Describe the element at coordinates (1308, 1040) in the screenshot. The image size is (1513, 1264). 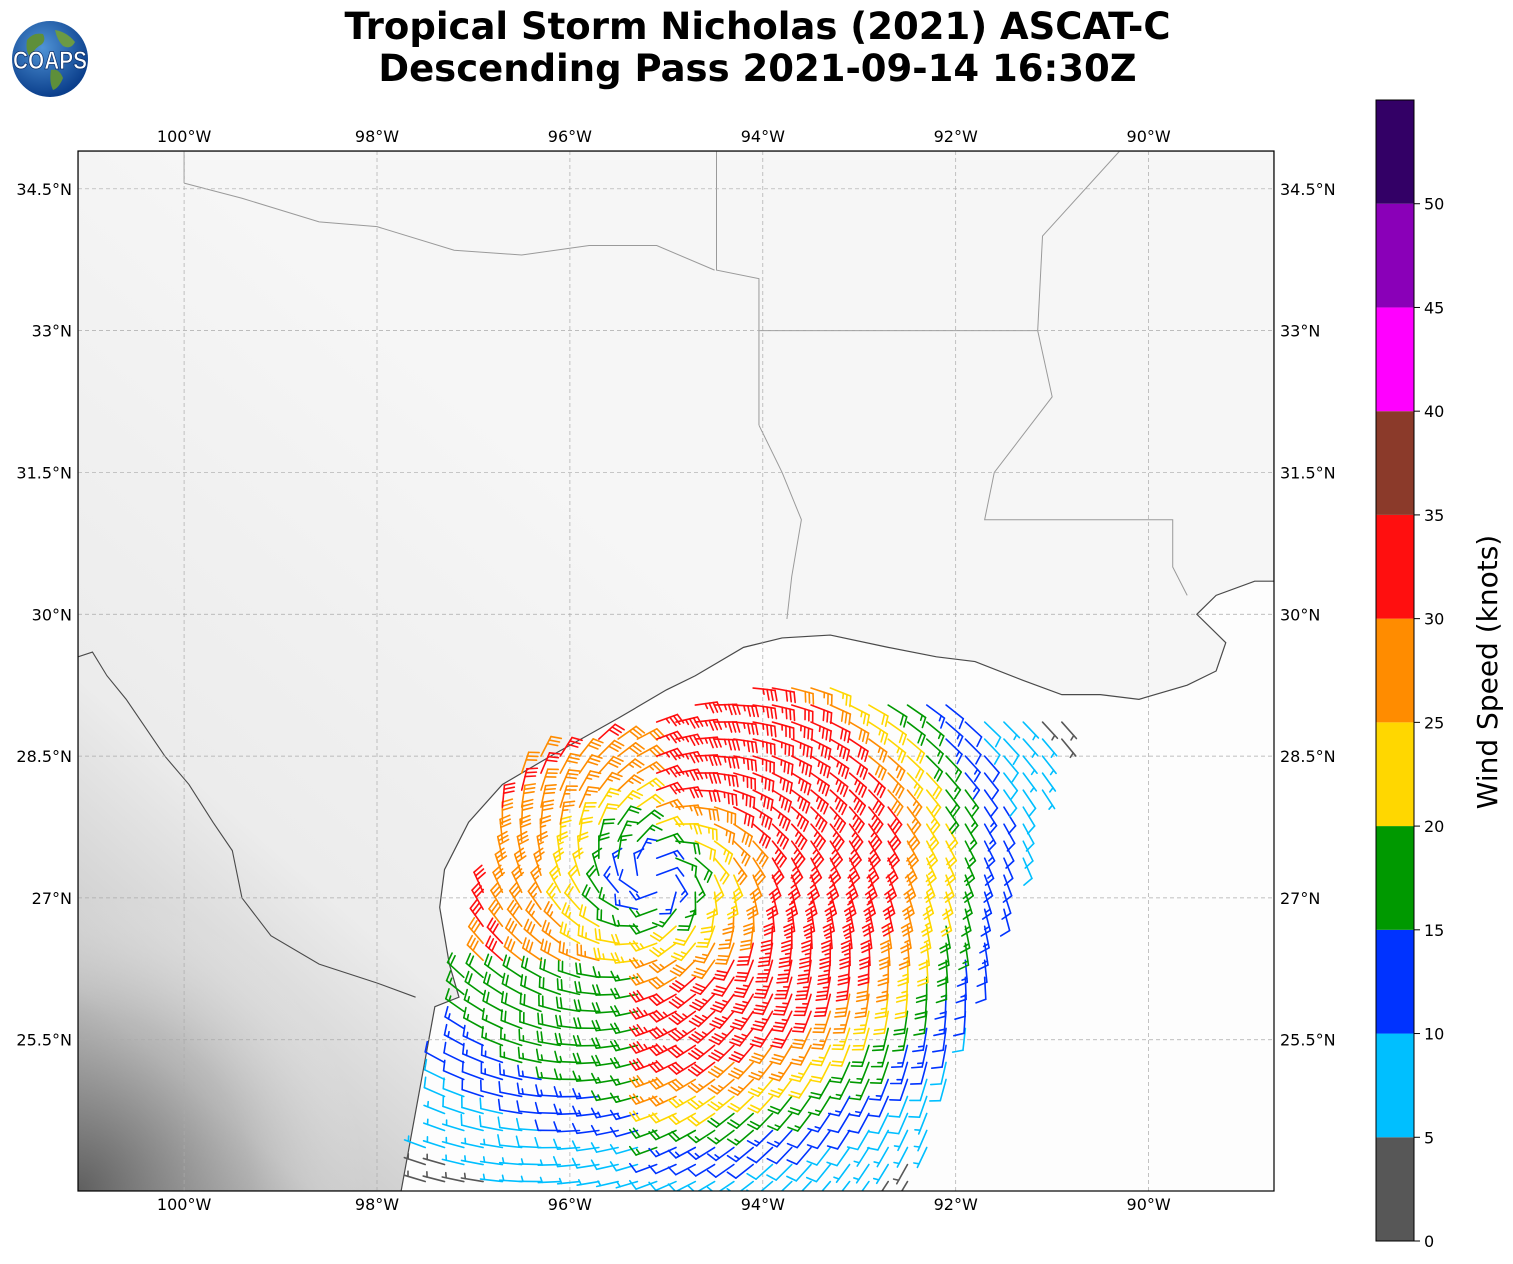
I see `lat-label-right: 25.5°N` at that location.